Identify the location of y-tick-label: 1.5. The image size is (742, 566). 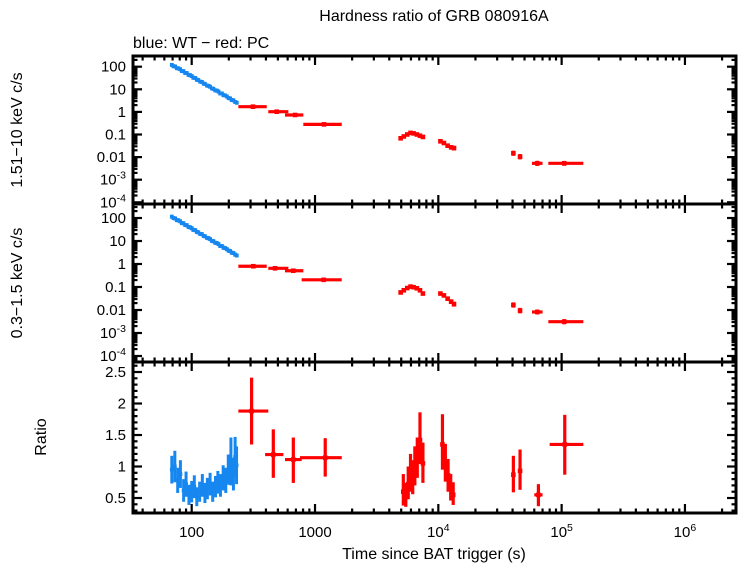
(115, 435).